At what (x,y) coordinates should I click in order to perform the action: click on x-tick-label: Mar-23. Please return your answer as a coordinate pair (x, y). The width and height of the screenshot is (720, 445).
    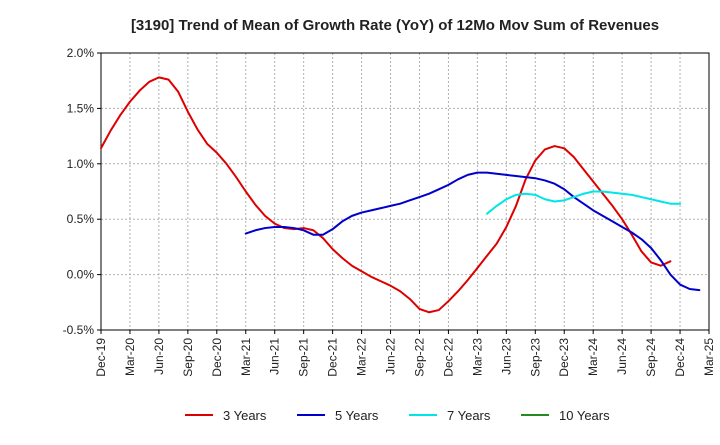
    Looking at the image, I should click on (477, 357).